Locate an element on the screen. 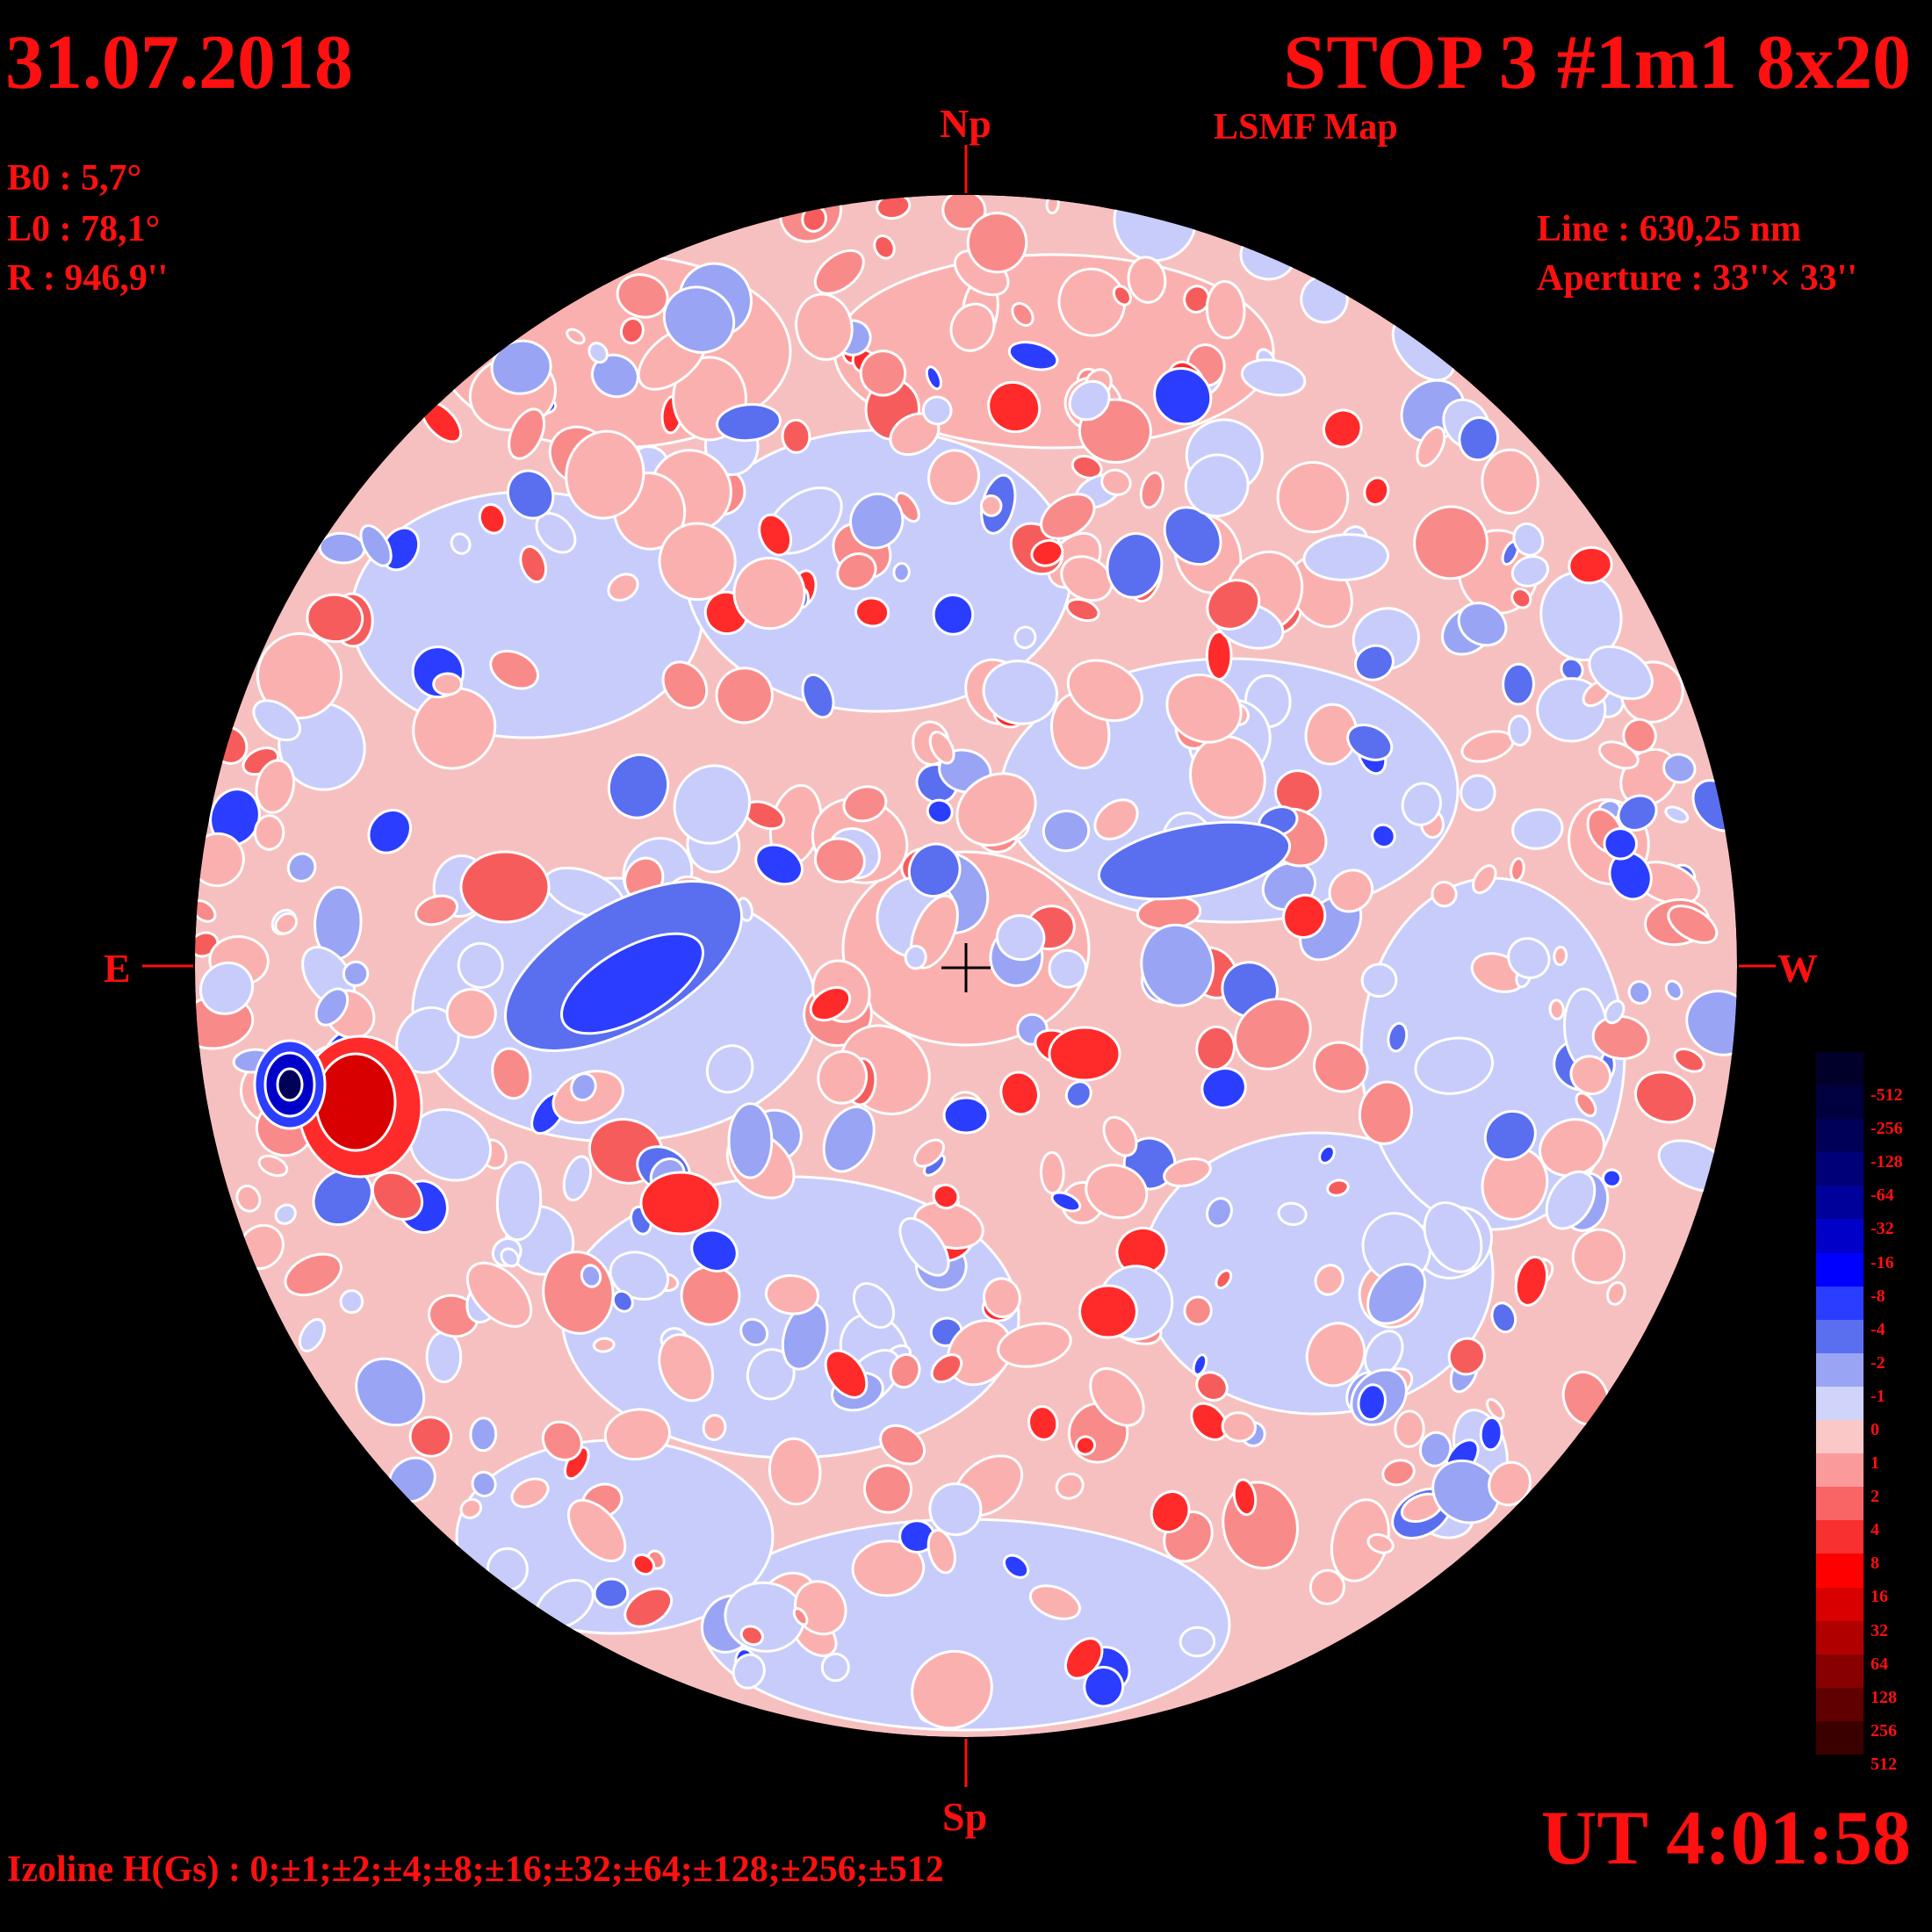 The height and width of the screenshot is (1932, 1932). scale-label: -2 is located at coordinates (1878, 1363).